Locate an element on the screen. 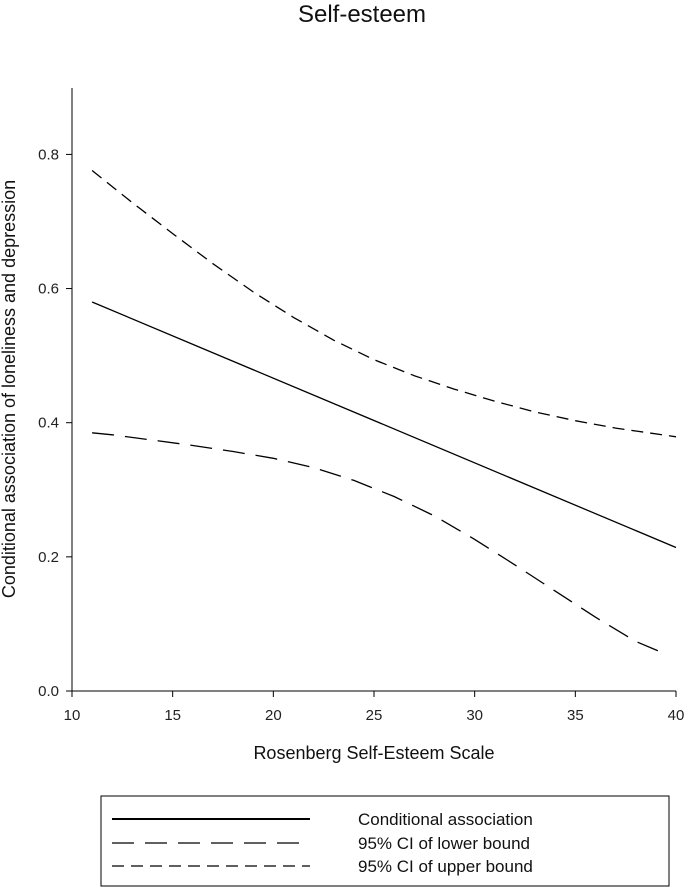 The image size is (685, 889). x-tick-label: 20 is located at coordinates (273, 715).